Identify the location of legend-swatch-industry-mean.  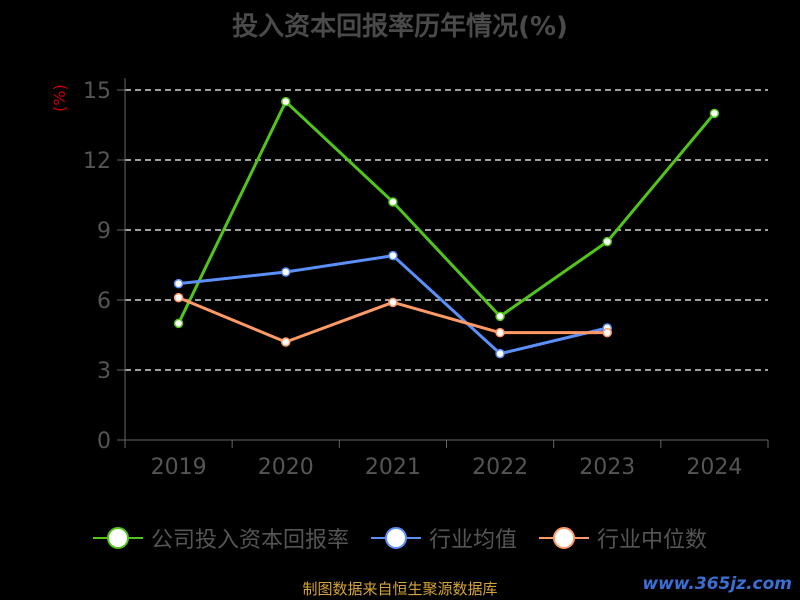
(395, 538).